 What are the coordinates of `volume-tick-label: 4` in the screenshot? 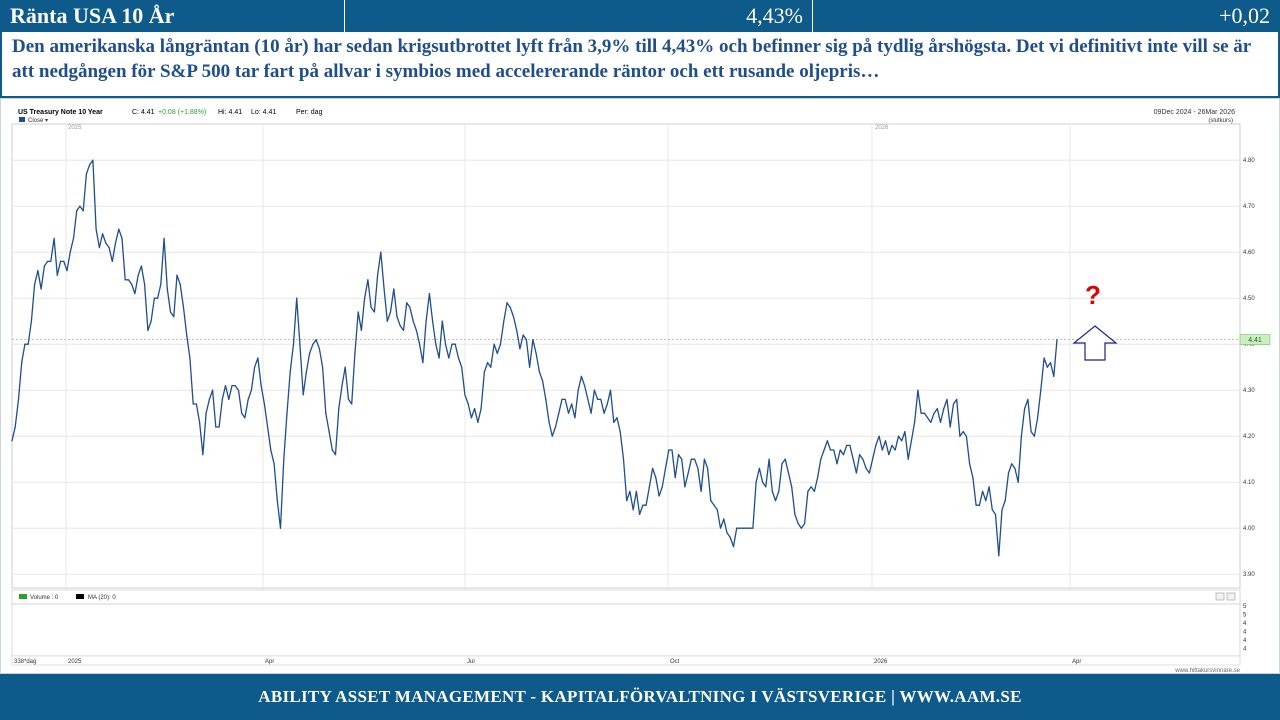 It's located at (1245, 641).